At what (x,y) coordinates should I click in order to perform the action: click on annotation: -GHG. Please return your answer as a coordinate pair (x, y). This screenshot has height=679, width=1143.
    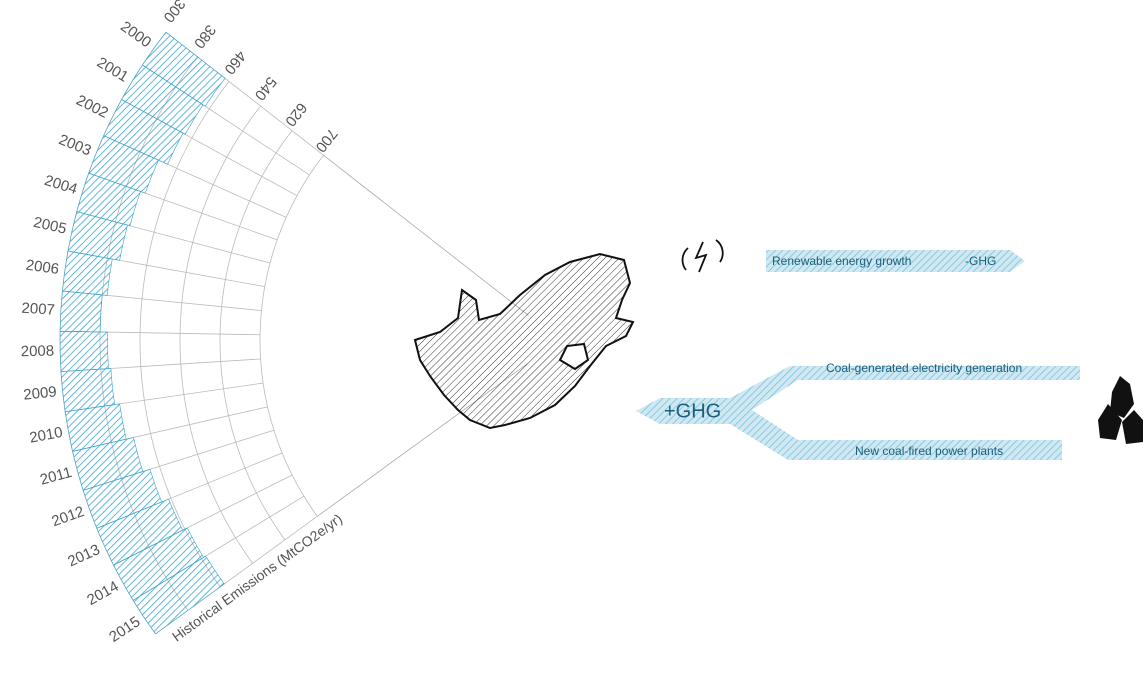
    Looking at the image, I should click on (980, 261).